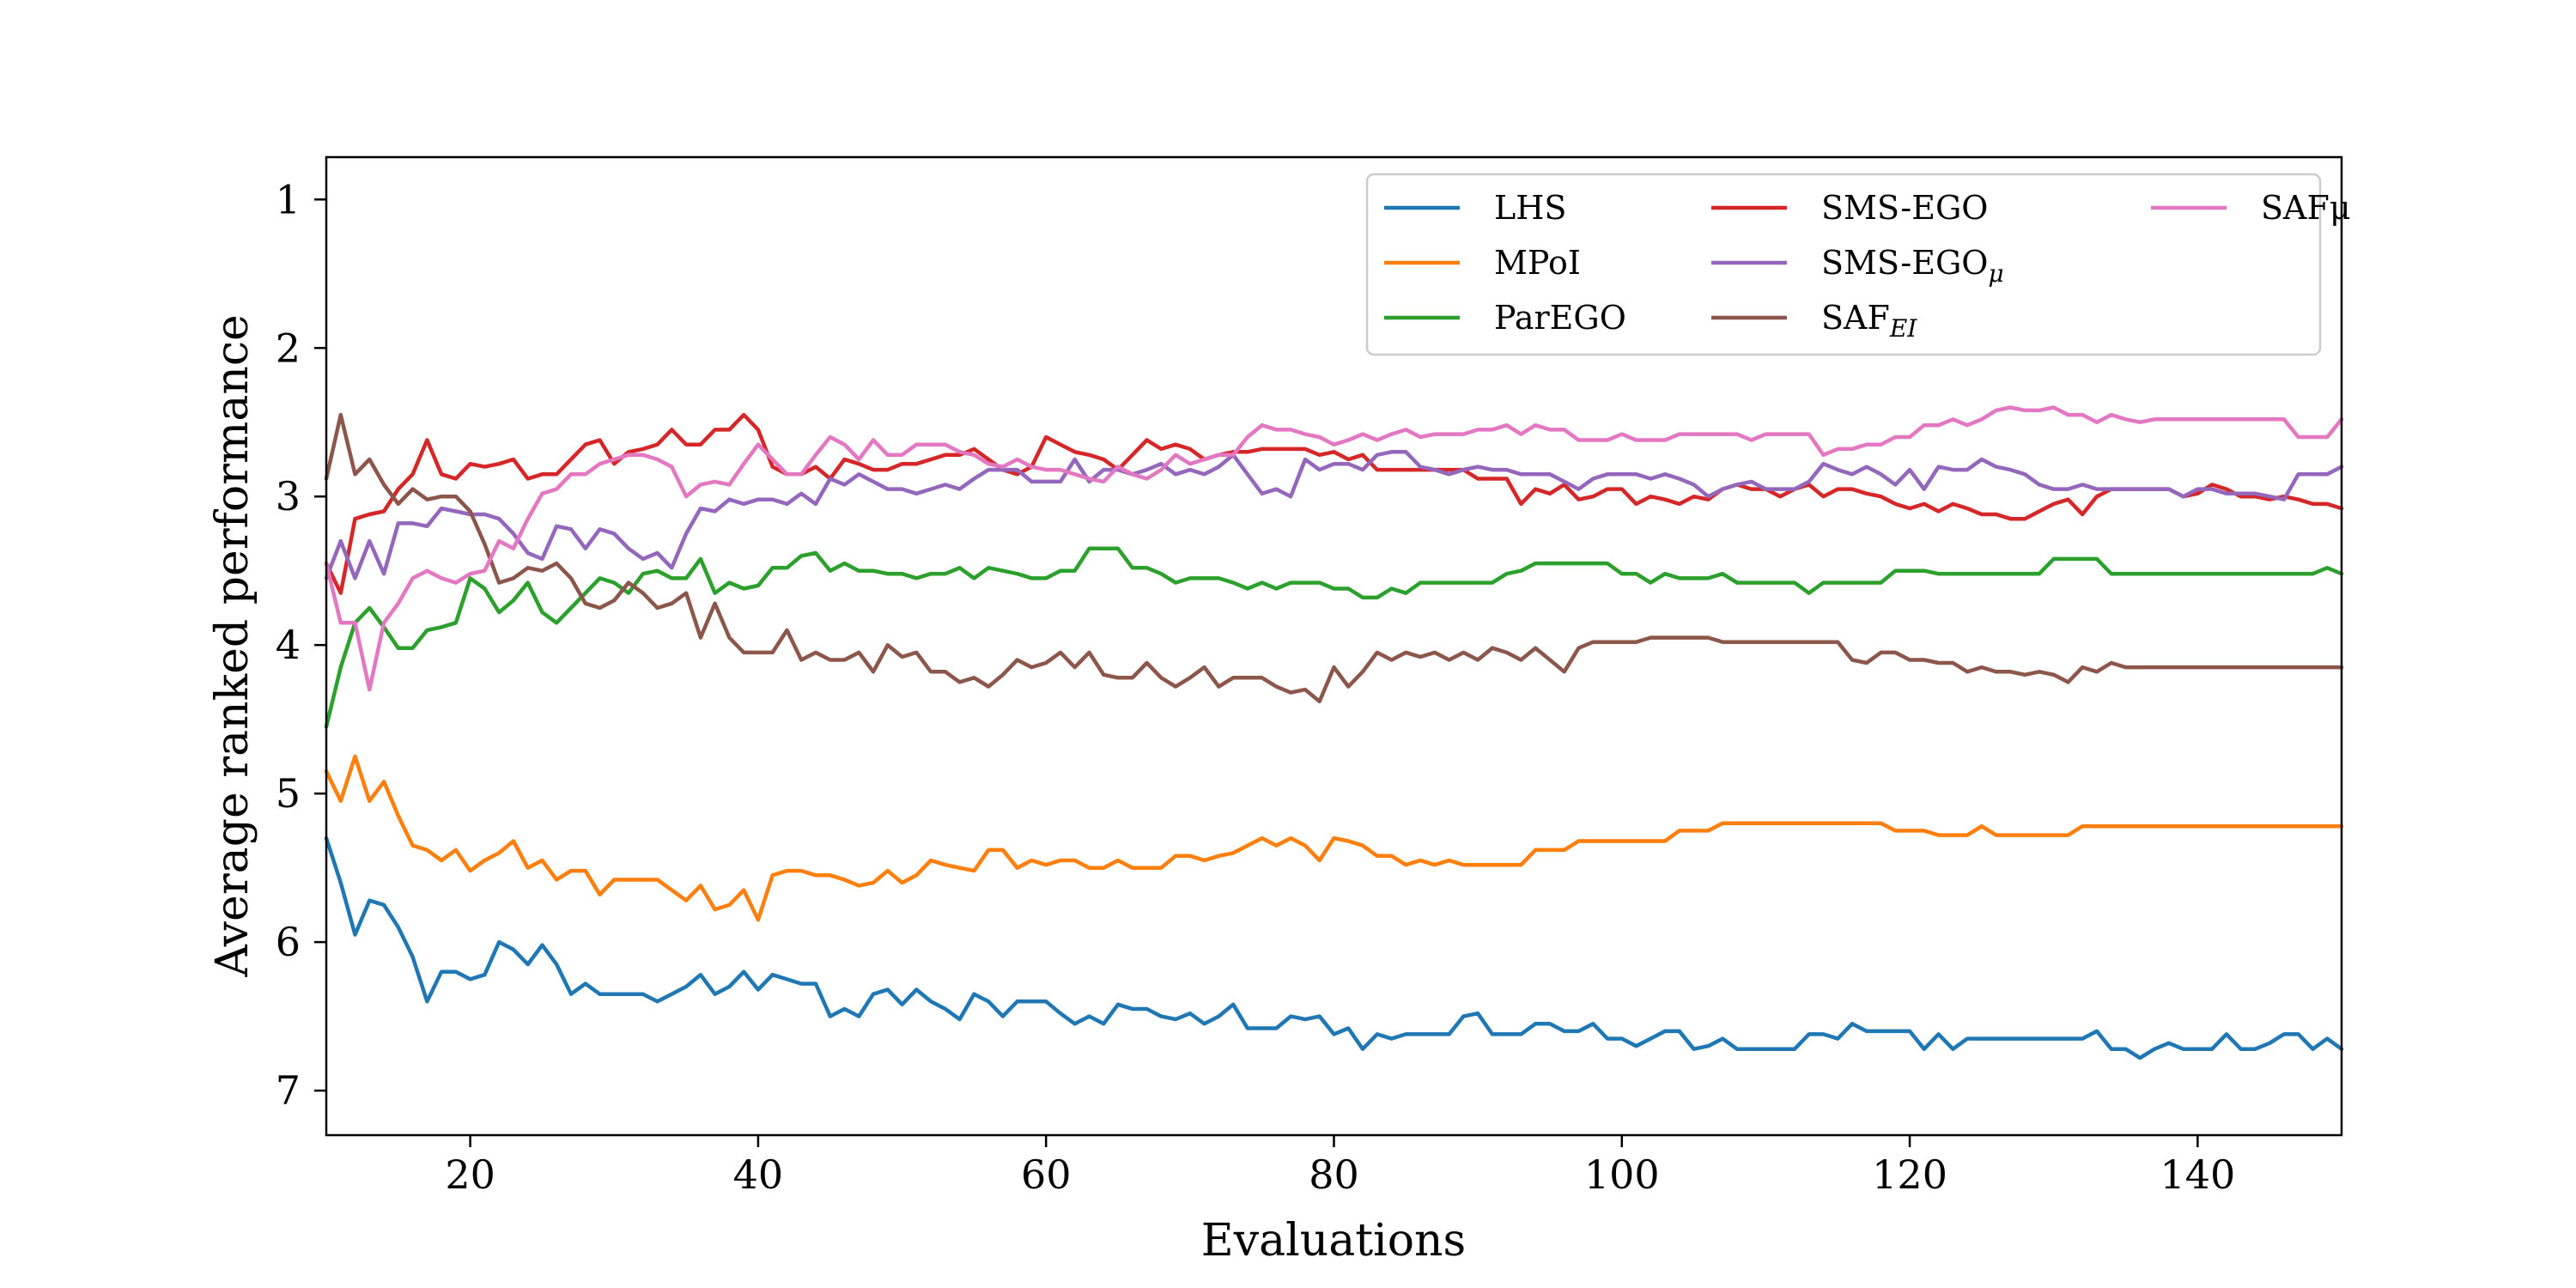 The height and width of the screenshot is (1288, 2576). Describe the element at coordinates (1046, 1174) in the screenshot. I see `x-tick-label: 60` at that location.